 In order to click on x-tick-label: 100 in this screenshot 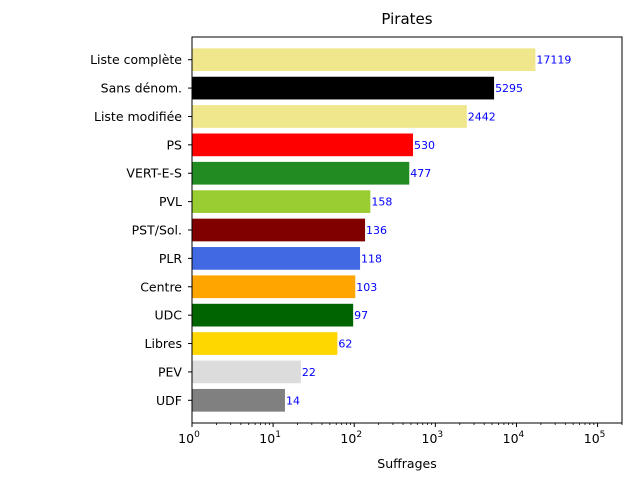, I will do `click(189, 438)`.